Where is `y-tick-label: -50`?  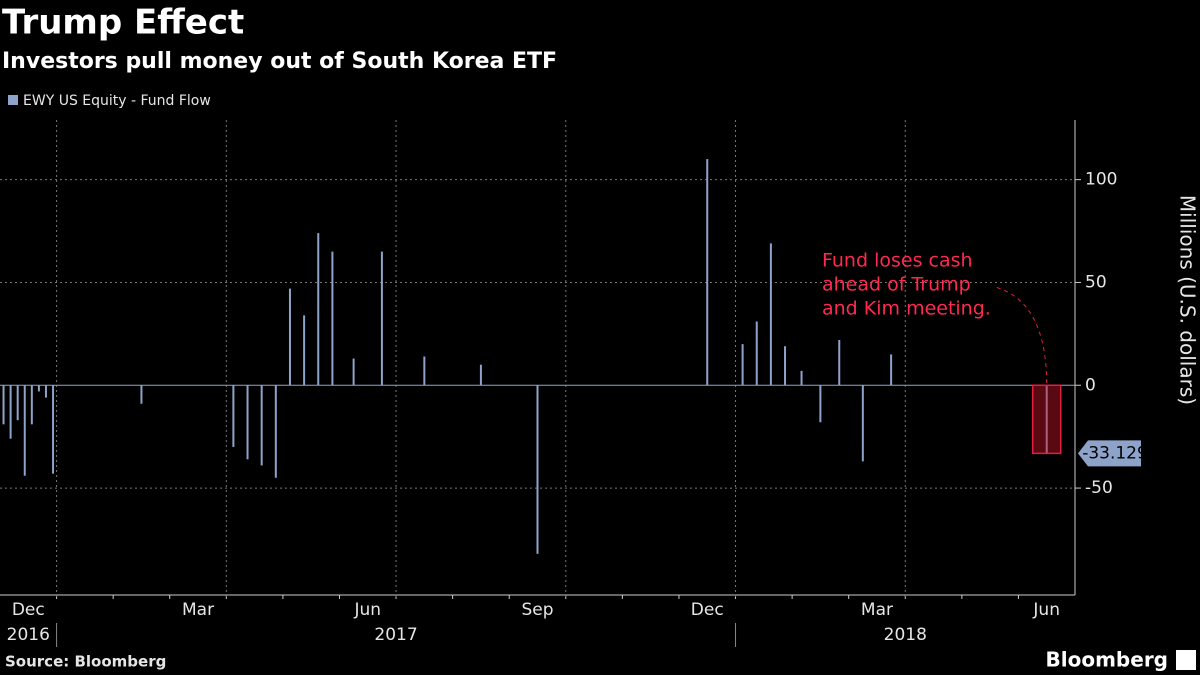 y-tick-label: -50 is located at coordinates (1099, 488).